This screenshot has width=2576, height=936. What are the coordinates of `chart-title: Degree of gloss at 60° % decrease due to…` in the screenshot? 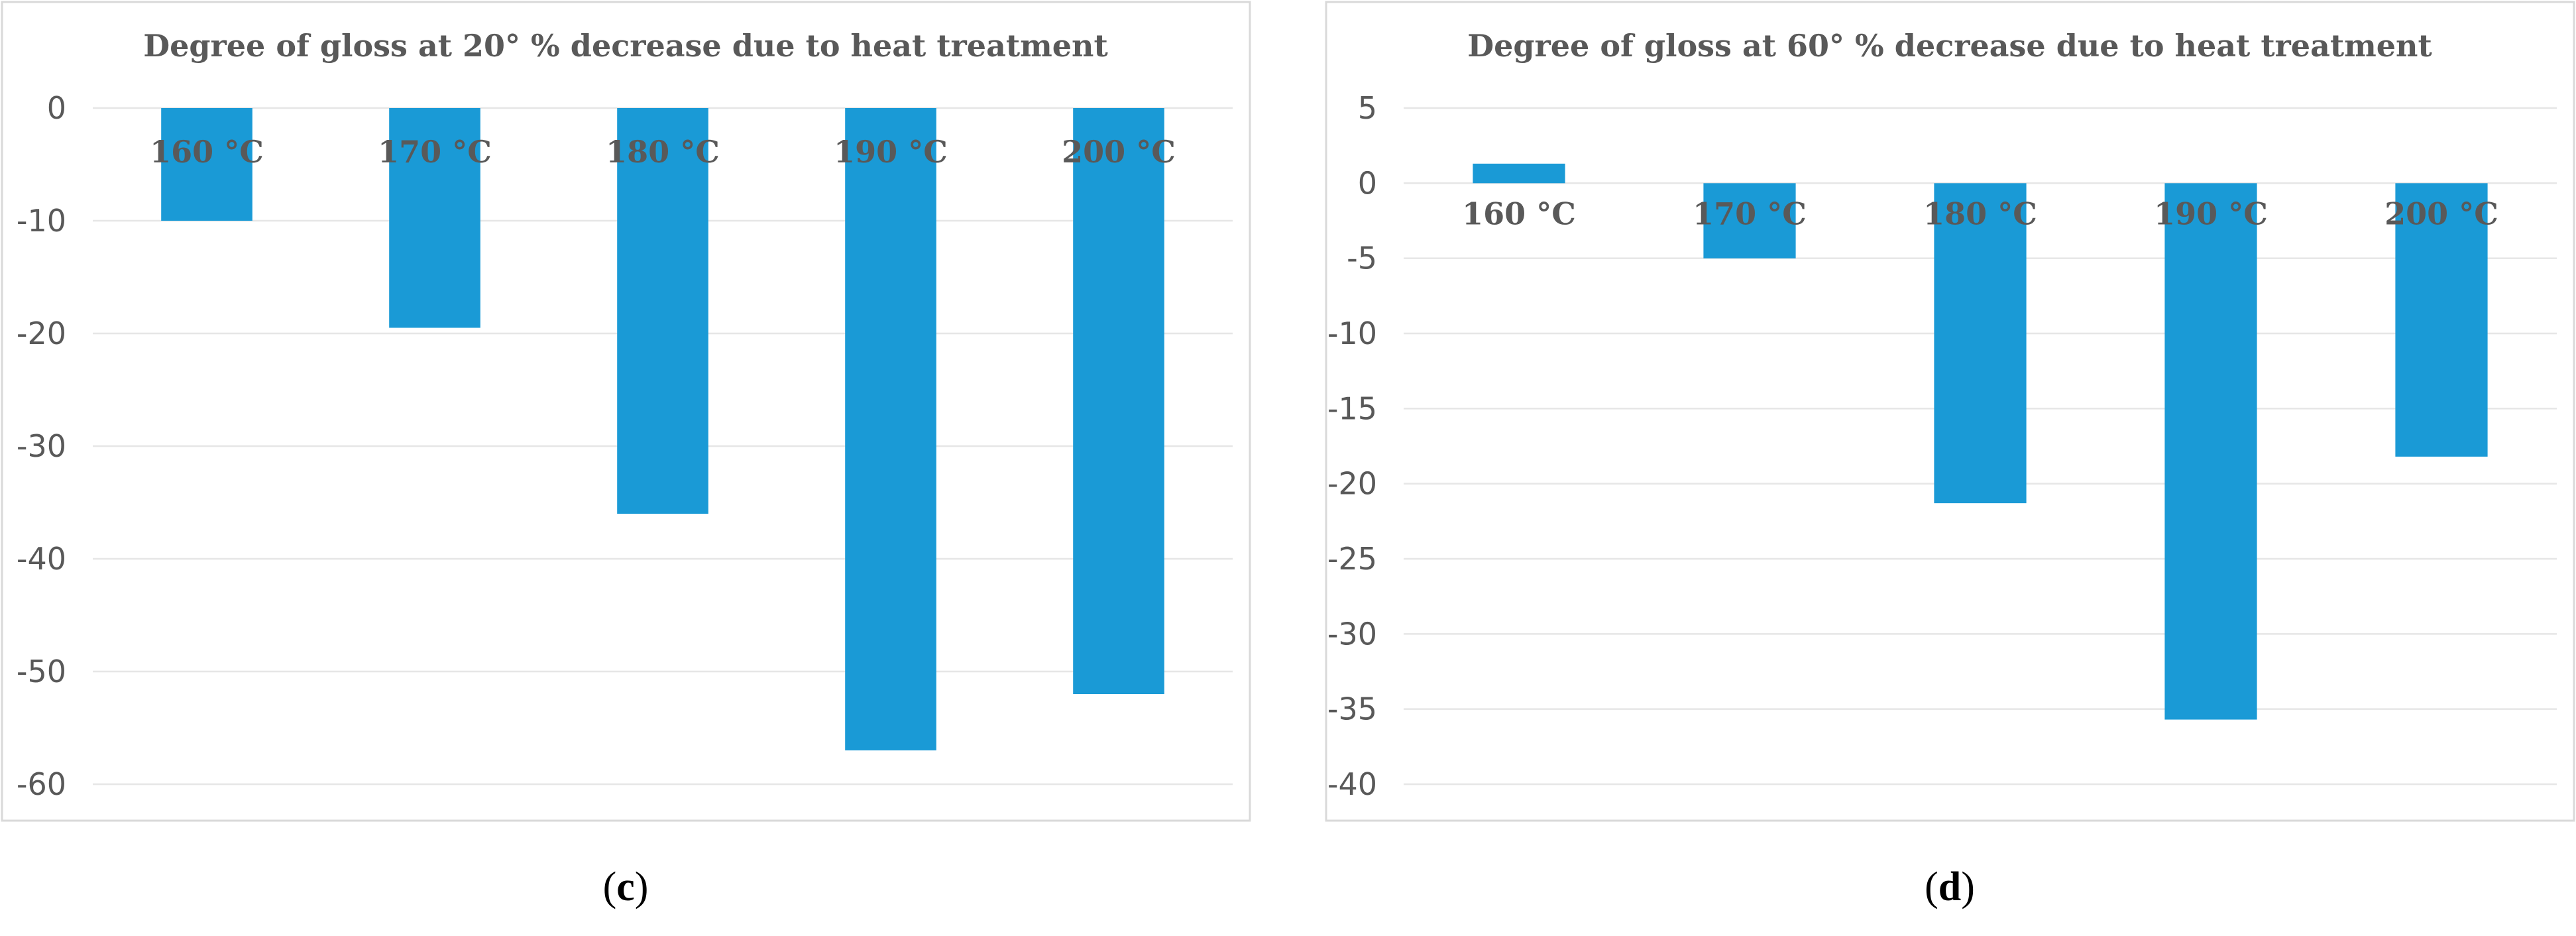 It's located at (1950, 46).